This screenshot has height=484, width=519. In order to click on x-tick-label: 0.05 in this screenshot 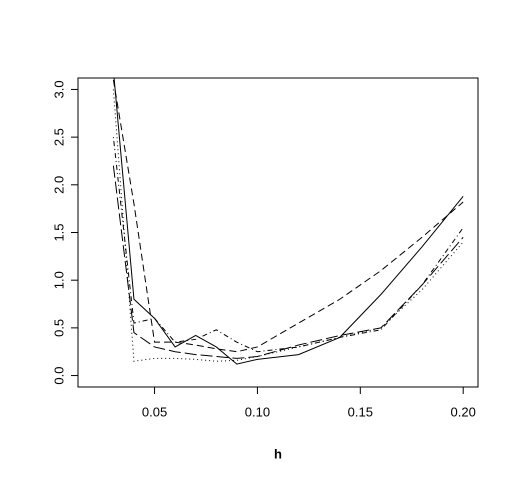, I will do `click(154, 411)`.